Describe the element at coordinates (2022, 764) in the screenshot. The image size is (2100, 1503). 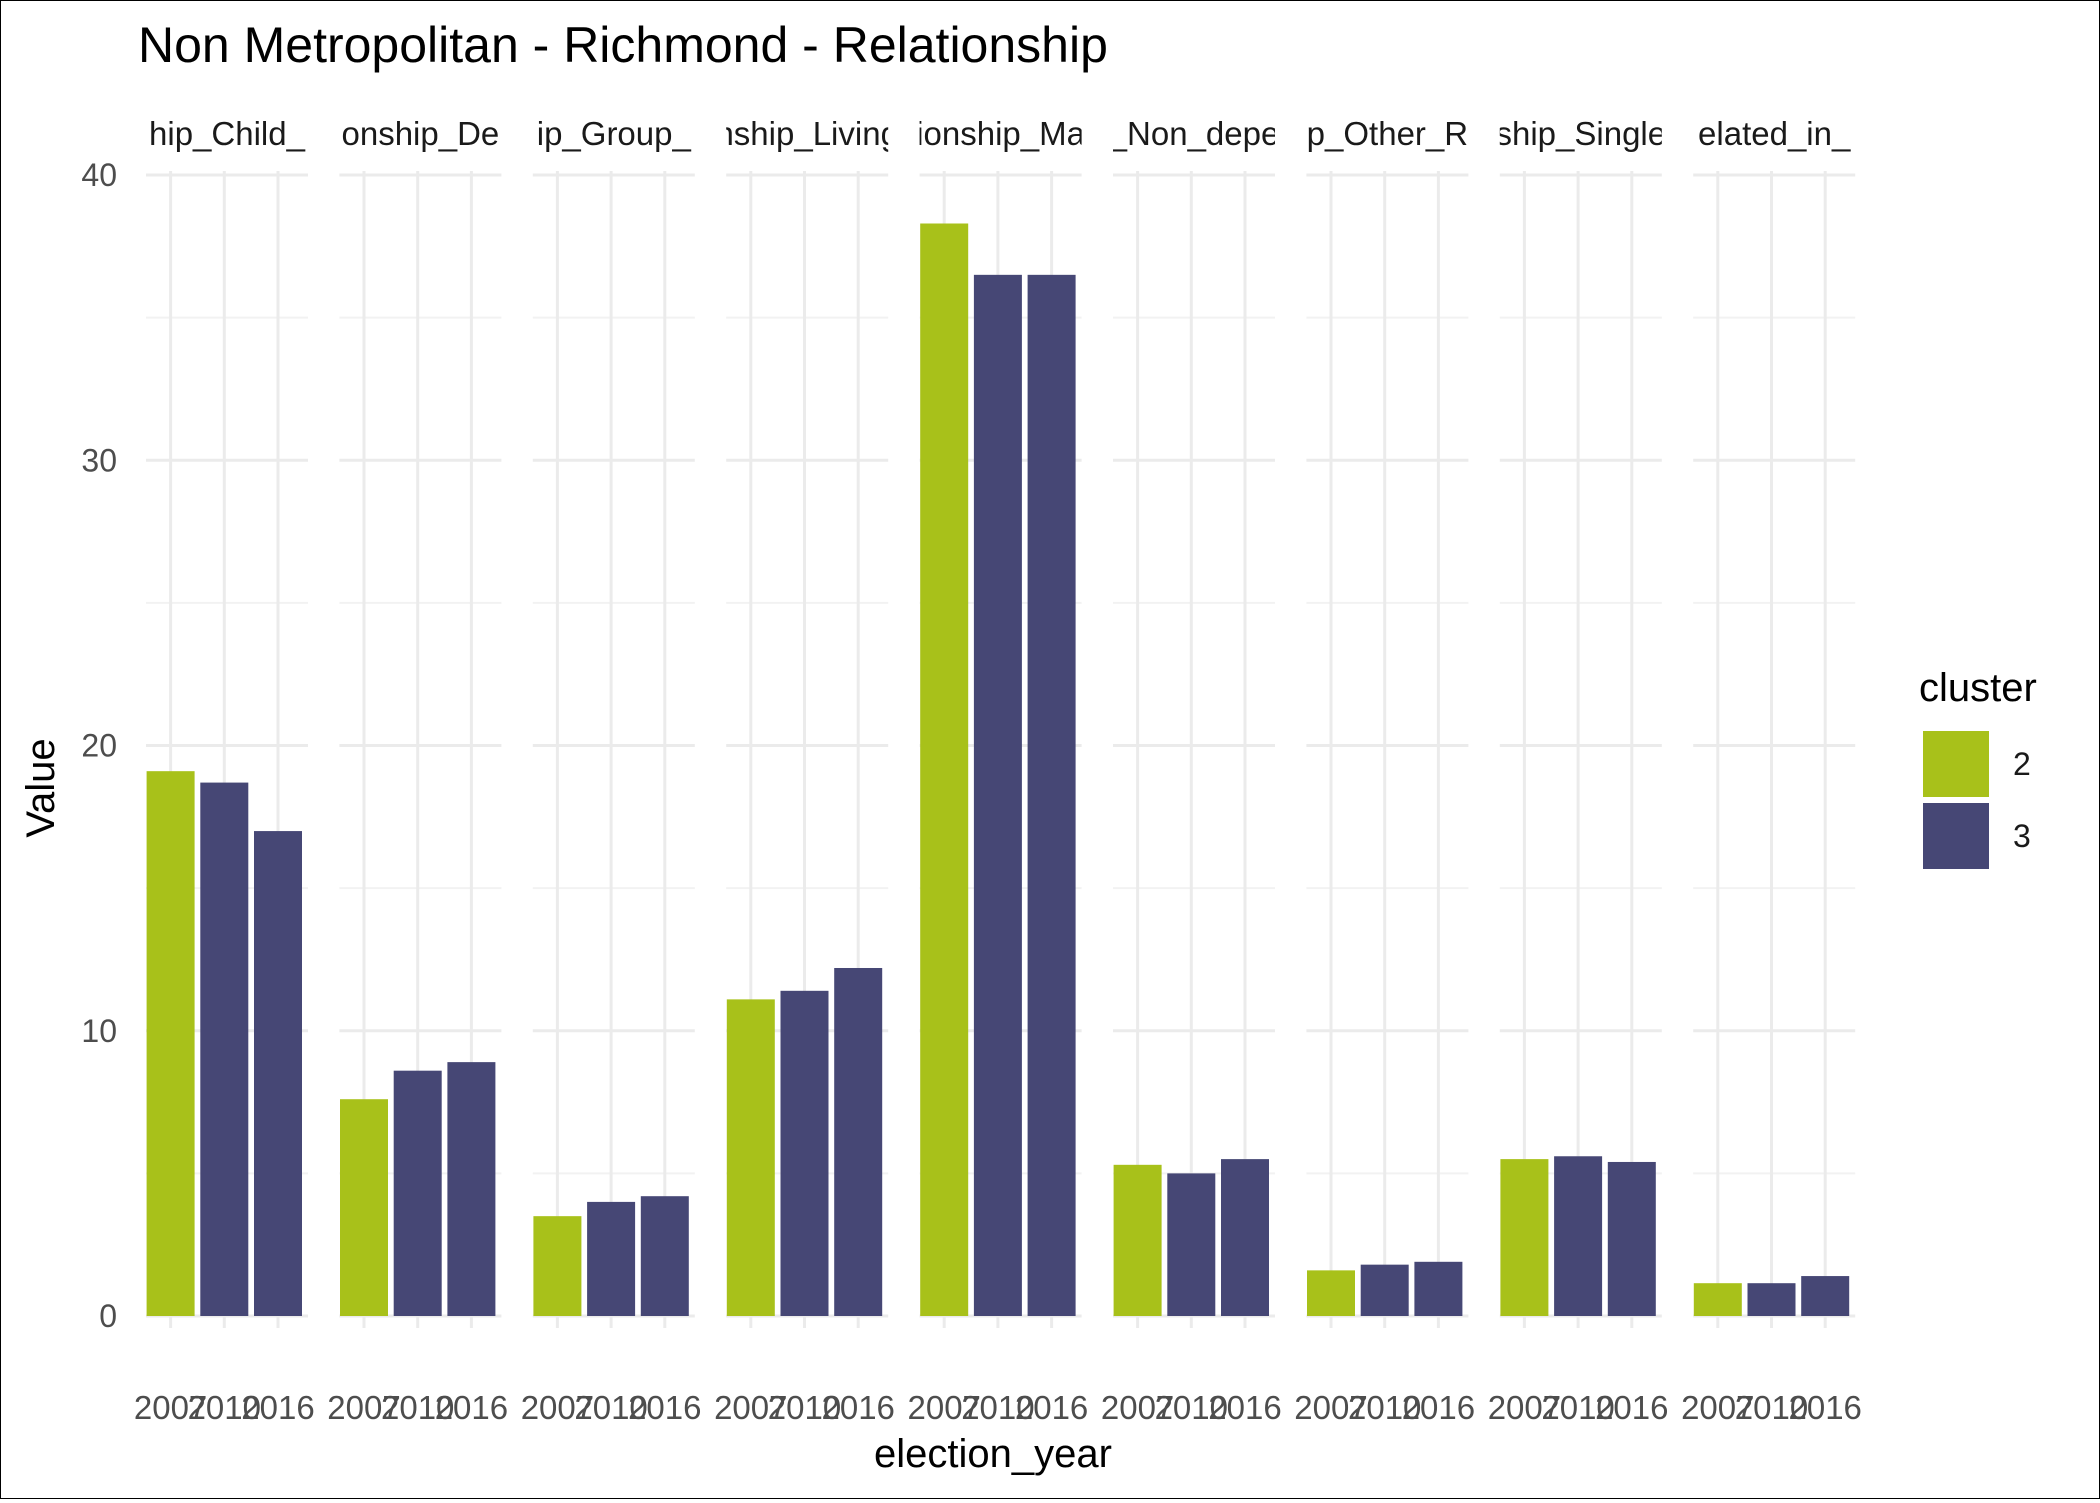
I see `legend-label: 2` at that location.